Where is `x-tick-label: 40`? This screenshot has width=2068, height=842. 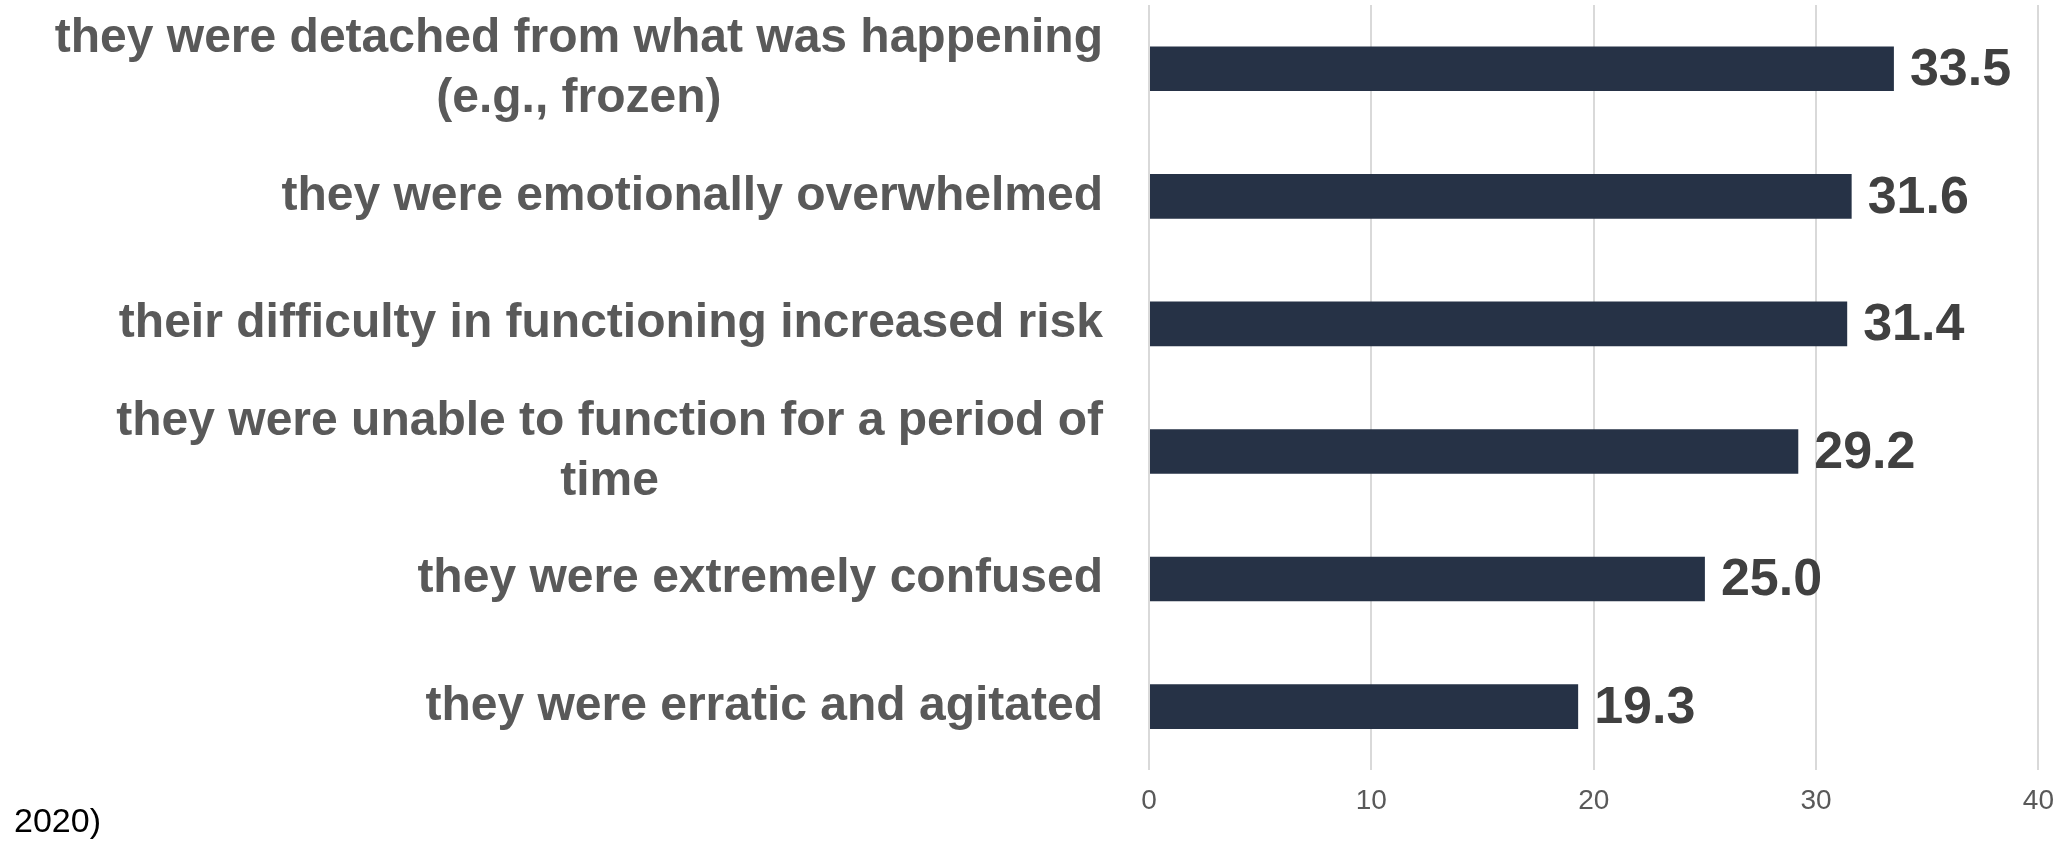 x-tick-label: 40 is located at coordinates (2038, 799).